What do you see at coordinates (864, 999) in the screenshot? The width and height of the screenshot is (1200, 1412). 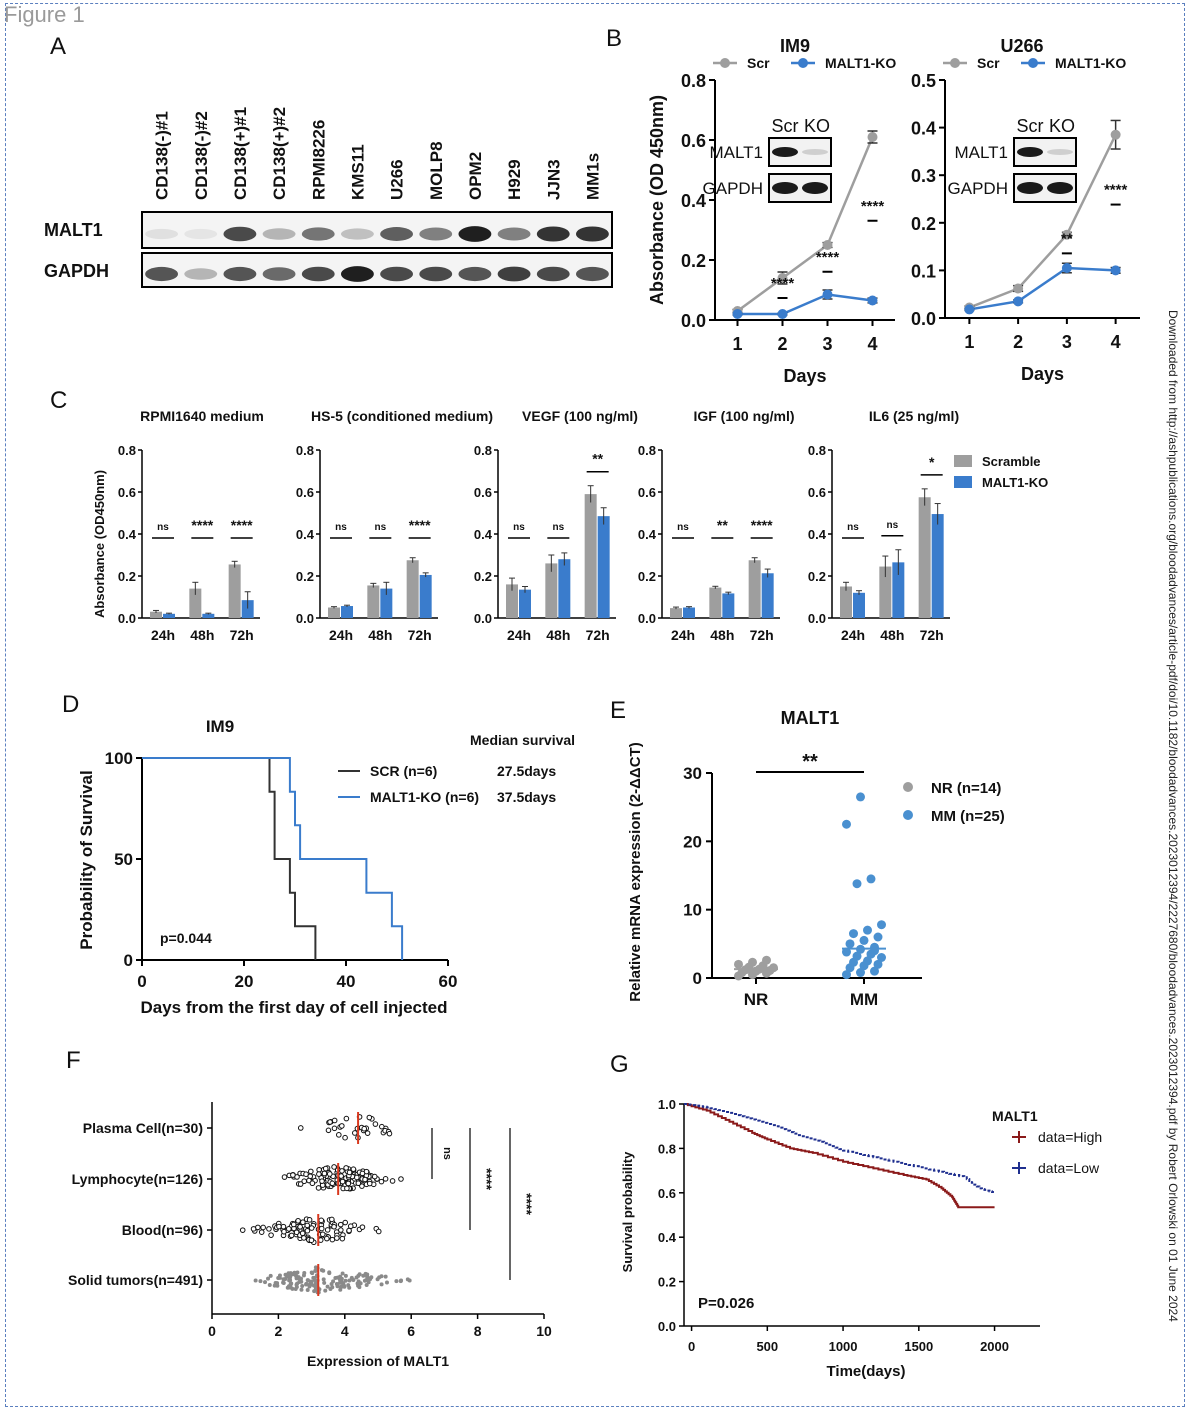 I see `x-tick-label: MM` at bounding box center [864, 999].